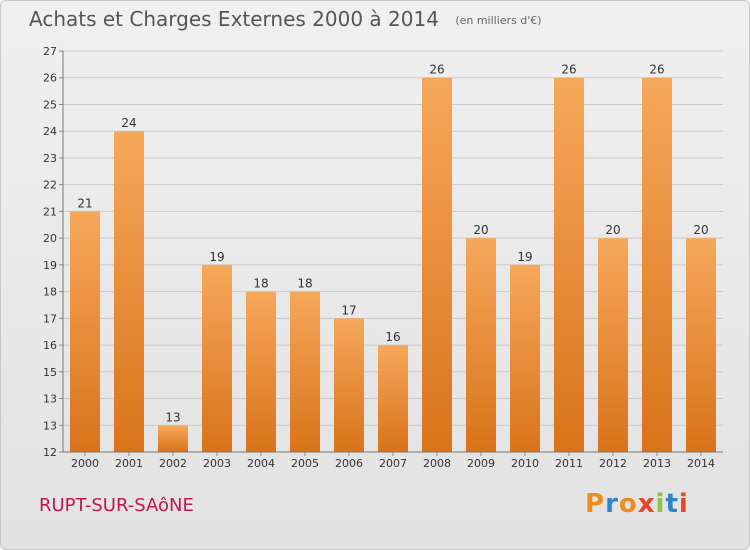  Describe the element at coordinates (50, 104) in the screenshot. I see `y-tick-label: 25` at that location.